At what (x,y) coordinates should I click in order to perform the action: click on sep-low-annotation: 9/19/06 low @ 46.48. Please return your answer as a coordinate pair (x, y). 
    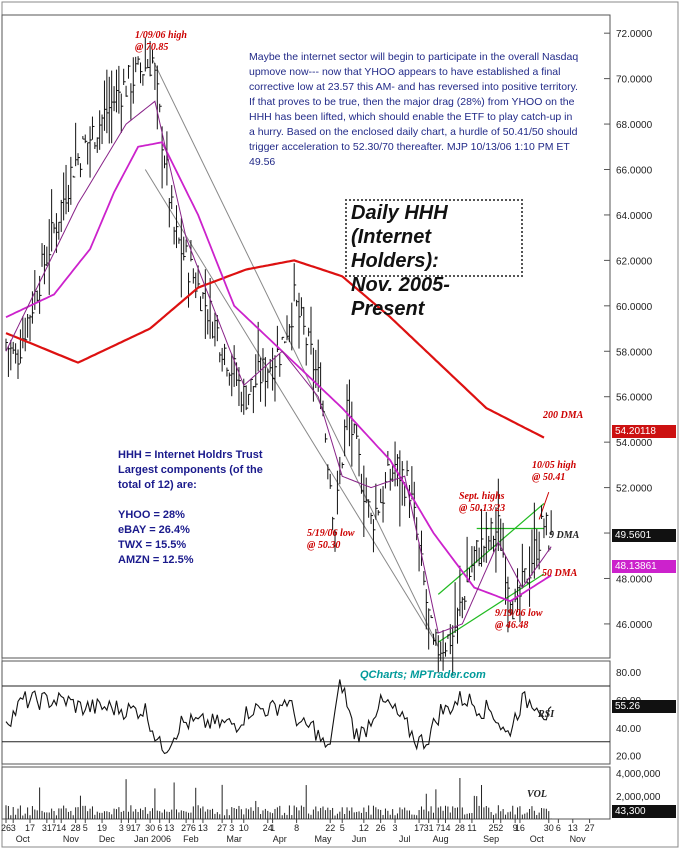
    Looking at the image, I should click on (519, 620).